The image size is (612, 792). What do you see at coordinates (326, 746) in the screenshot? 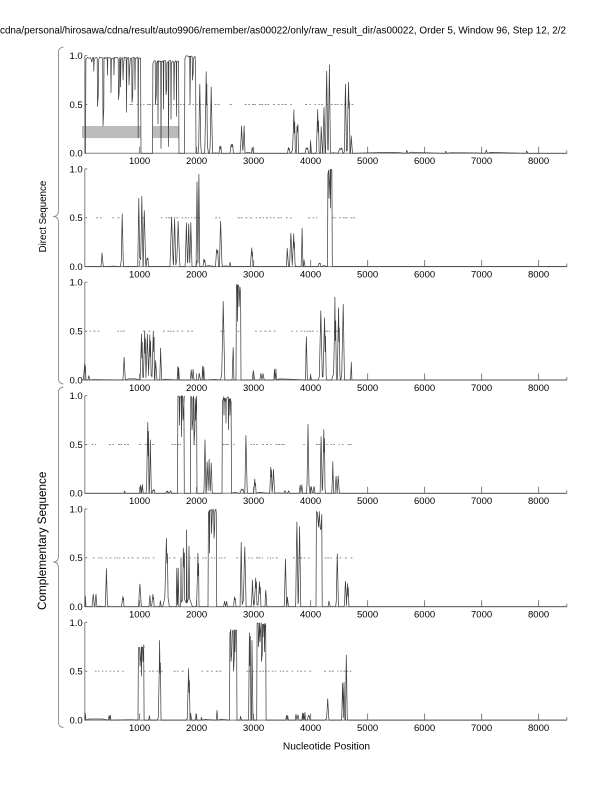
I see `svg-text: Nucleotide Position` at bounding box center [326, 746].